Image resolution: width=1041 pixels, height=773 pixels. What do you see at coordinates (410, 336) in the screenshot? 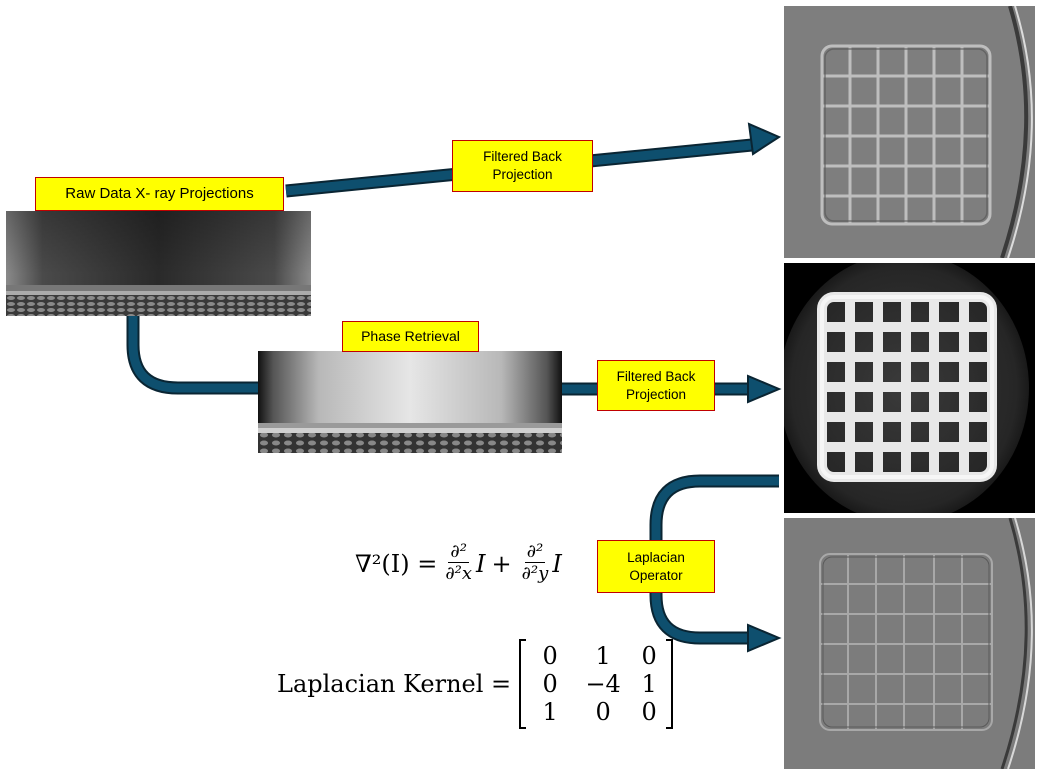
I see `phase-retrieval-label: Phase Retrieval` at bounding box center [410, 336].